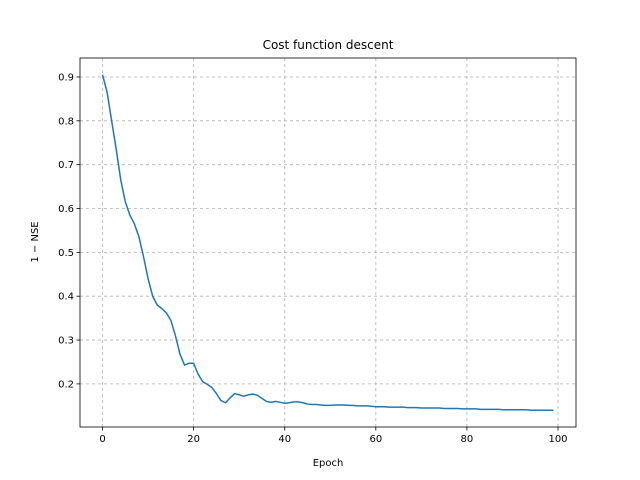  What do you see at coordinates (193, 439) in the screenshot?
I see `x-tick-label: 20` at bounding box center [193, 439].